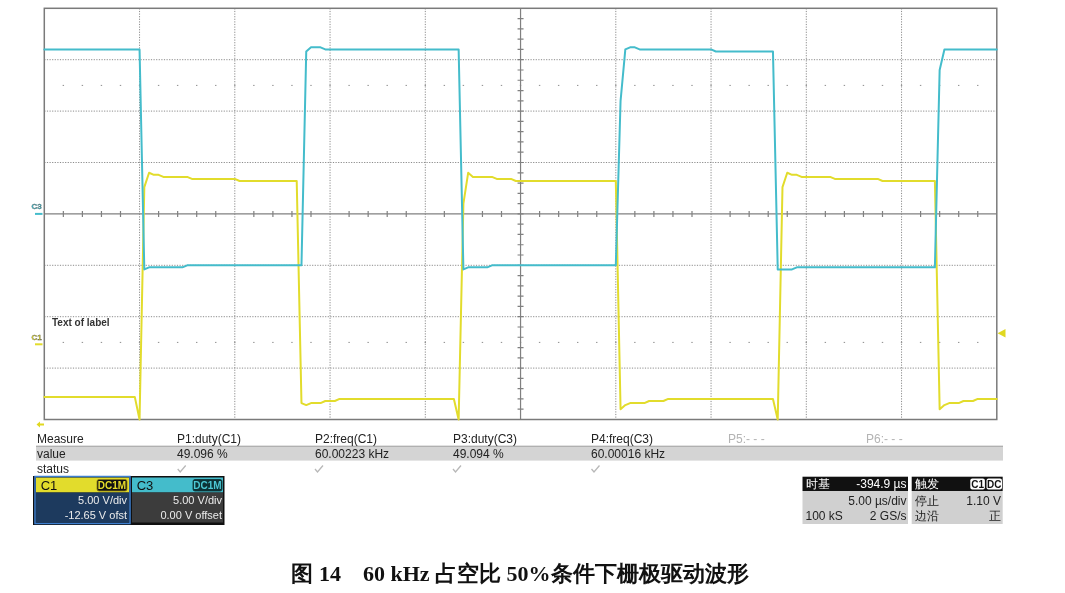 The image size is (1065, 593). What do you see at coordinates (52, 453) in the screenshot?
I see `text: value` at bounding box center [52, 453].